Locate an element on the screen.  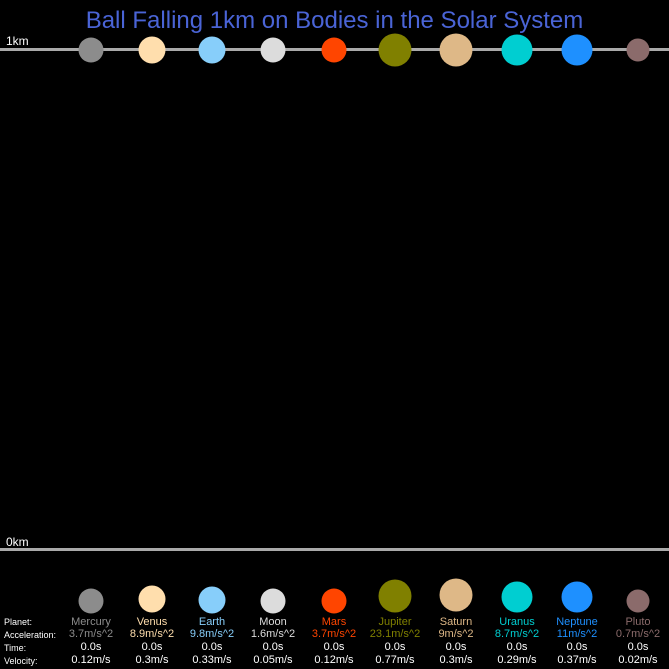
bottom-scale-label: 0km is located at coordinates (17, 542).